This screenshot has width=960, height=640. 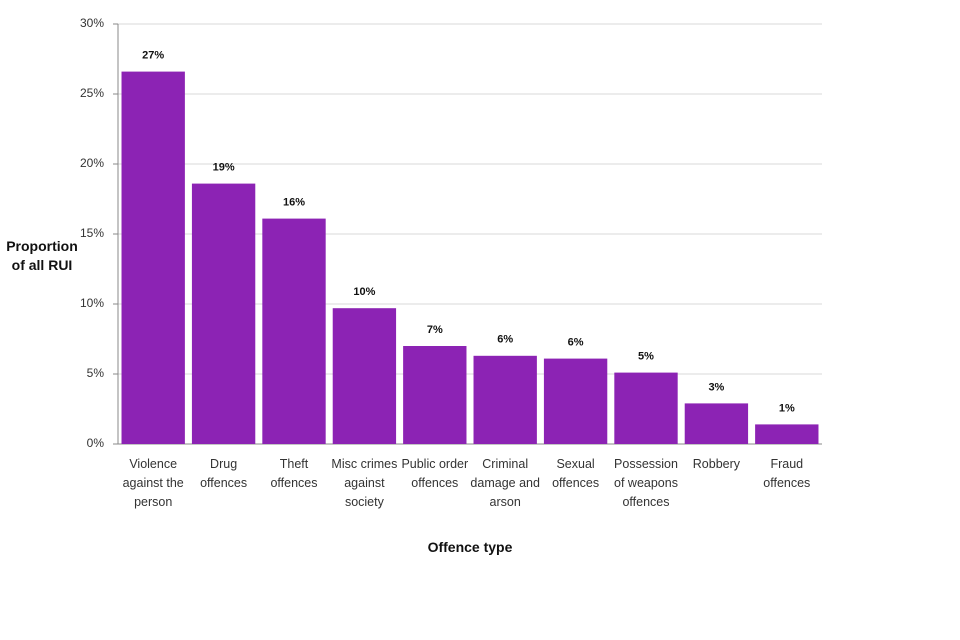 What do you see at coordinates (42, 255) in the screenshot?
I see `y-axis-title: Proportion of all RUI` at bounding box center [42, 255].